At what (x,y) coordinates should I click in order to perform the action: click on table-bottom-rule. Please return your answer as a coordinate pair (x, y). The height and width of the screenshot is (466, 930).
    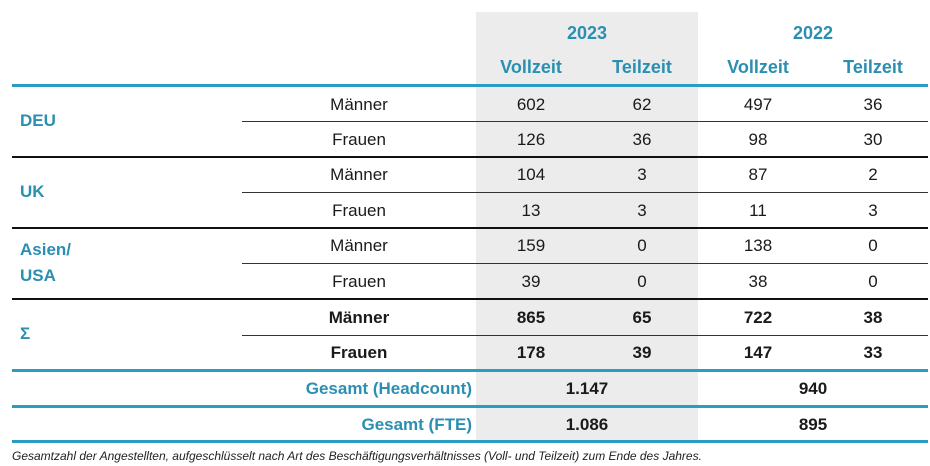
    Looking at the image, I should click on (470, 441).